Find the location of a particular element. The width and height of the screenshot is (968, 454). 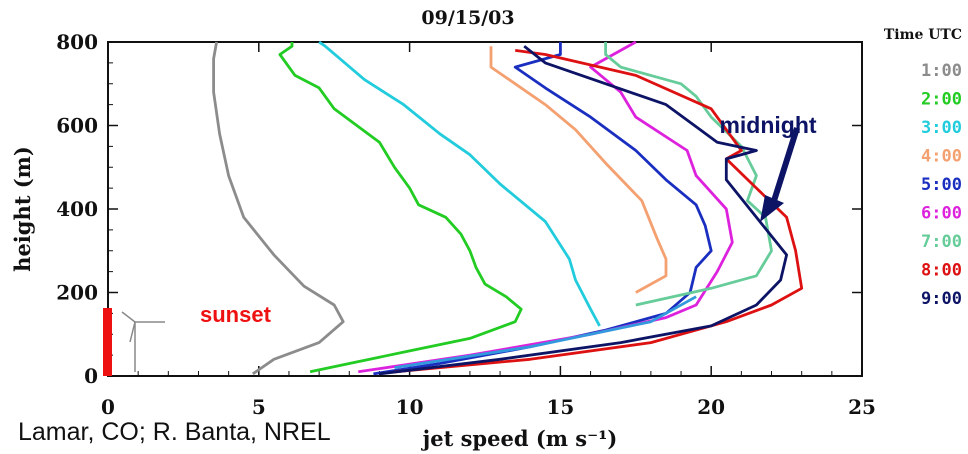

sunset-label: sunset is located at coordinates (236, 314).